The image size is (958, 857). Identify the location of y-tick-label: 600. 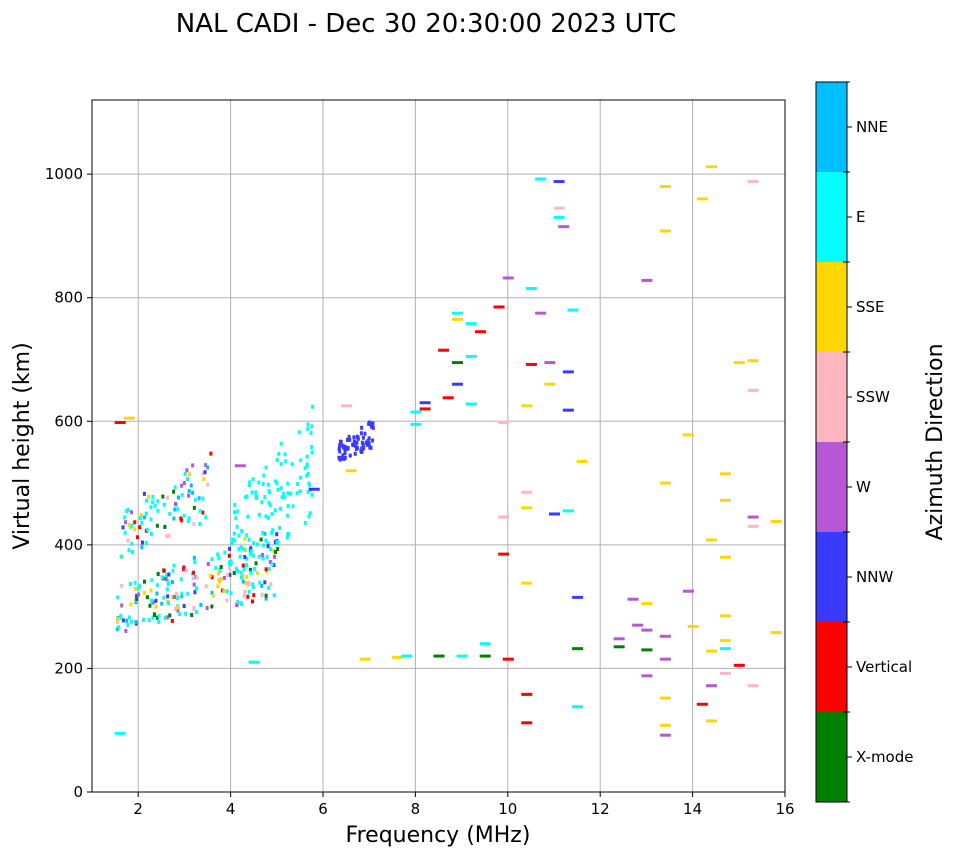
(68, 421).